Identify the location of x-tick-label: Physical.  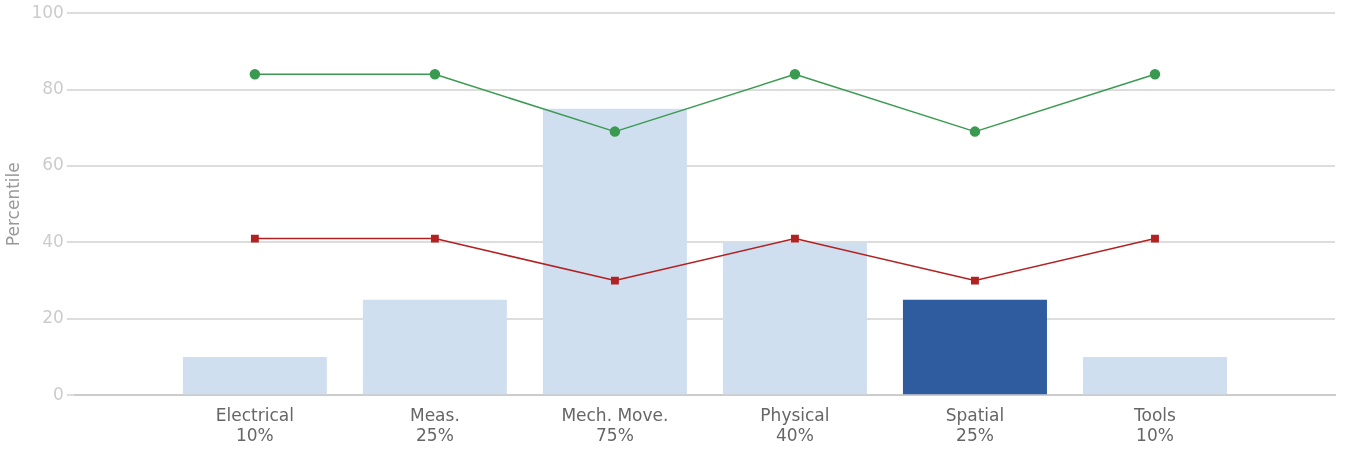
(795, 414).